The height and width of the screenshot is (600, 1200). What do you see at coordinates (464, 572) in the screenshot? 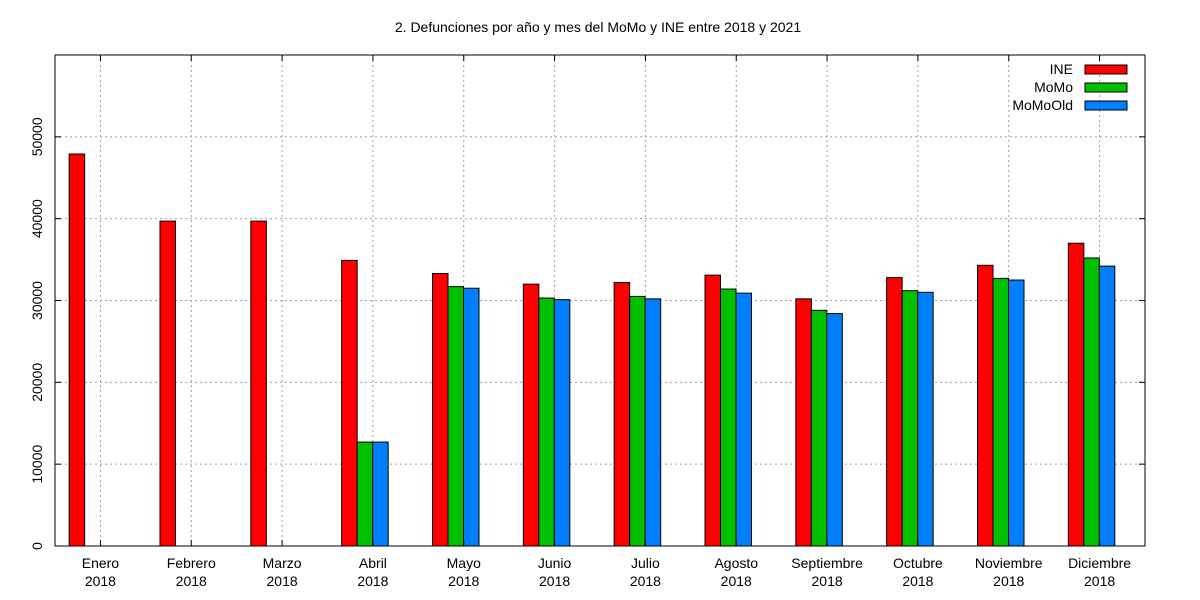
I see `x-tick-label: Mayo 2018` at bounding box center [464, 572].